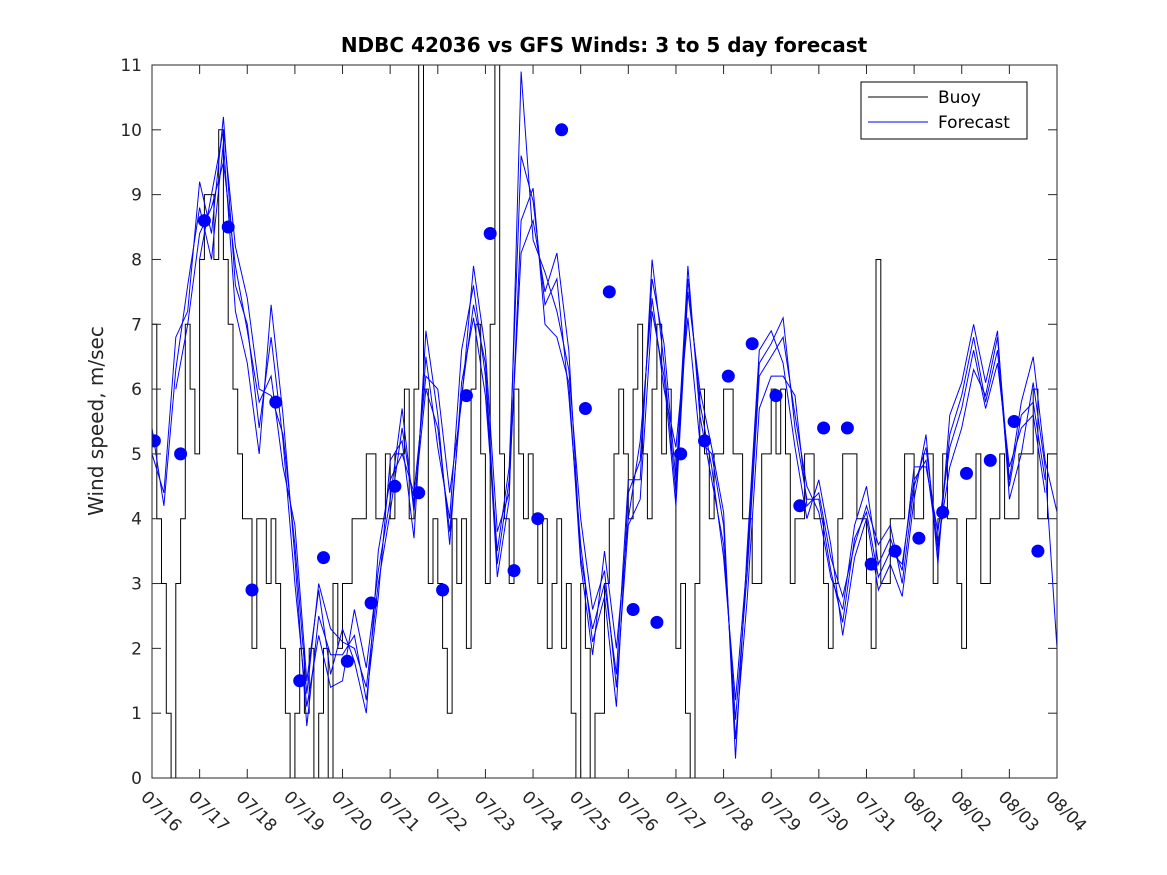  I want to click on x-tick-label: 07/28, so click(732, 811).